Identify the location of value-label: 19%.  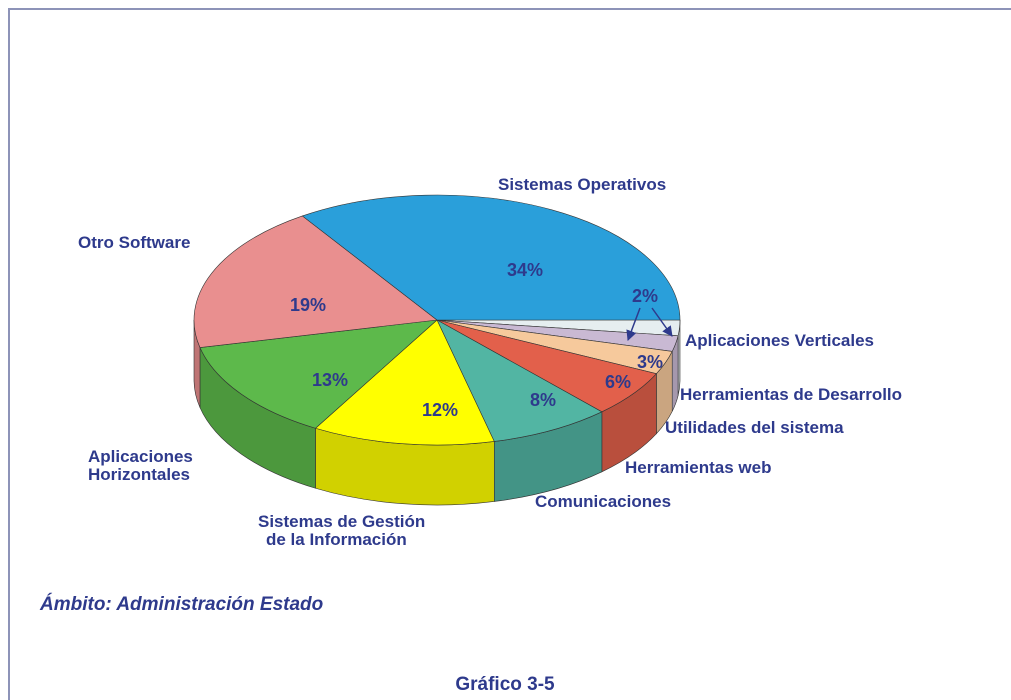
(308, 305).